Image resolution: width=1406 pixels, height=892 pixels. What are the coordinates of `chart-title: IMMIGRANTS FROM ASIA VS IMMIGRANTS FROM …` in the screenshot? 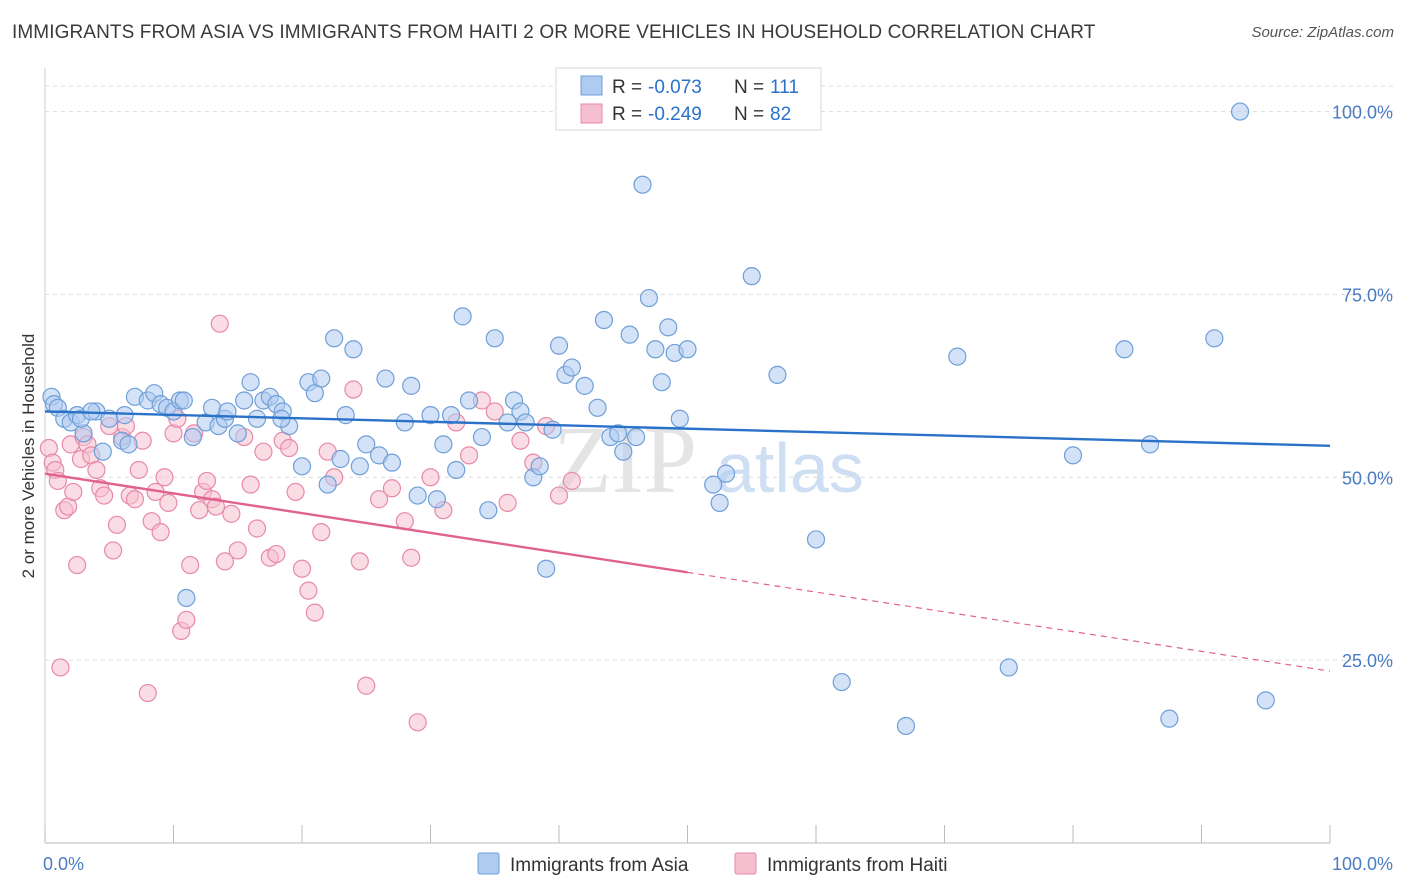 It's located at (554, 32).